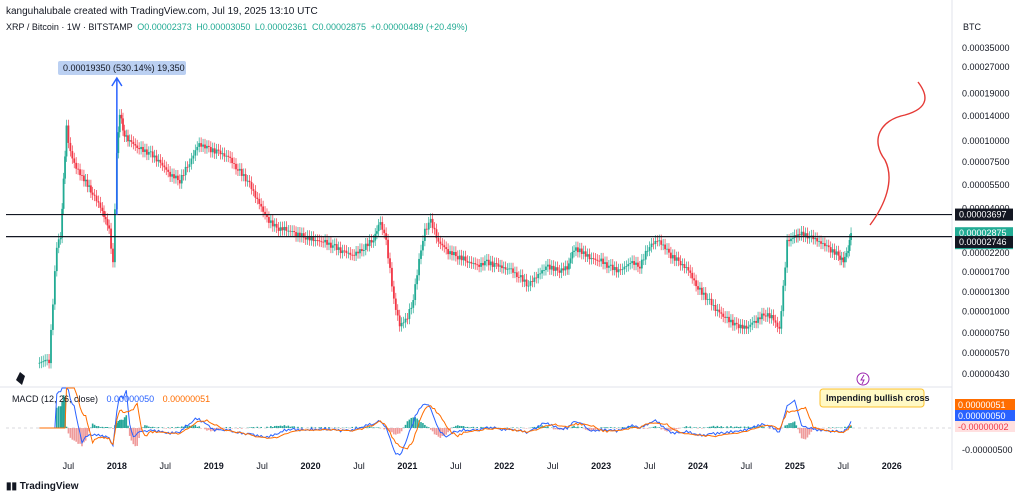  Describe the element at coordinates (986, 141) in the screenshot. I see `price-axis-label-4: 0.00010000` at that location.